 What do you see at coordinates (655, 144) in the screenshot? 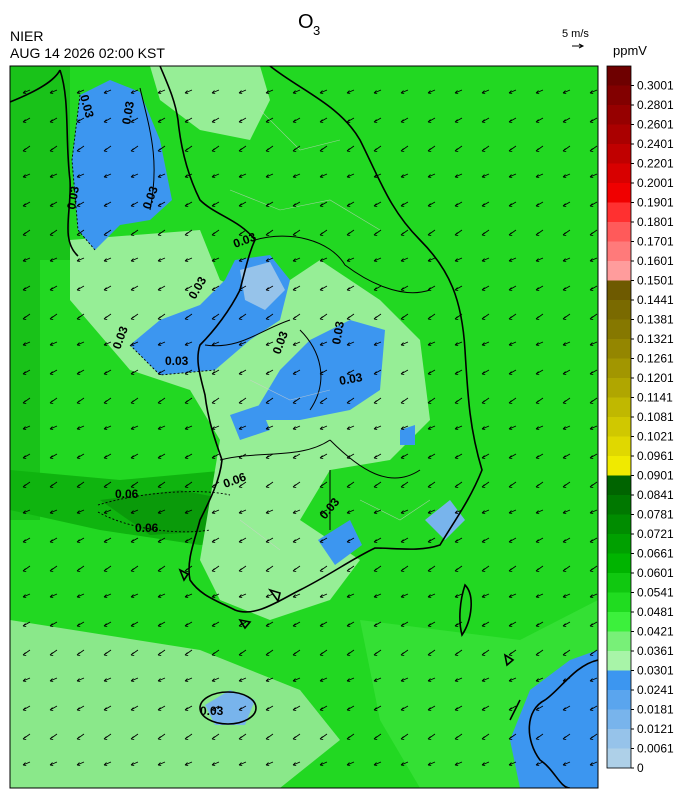
I see `colorbar-label: 0.2401` at bounding box center [655, 144].